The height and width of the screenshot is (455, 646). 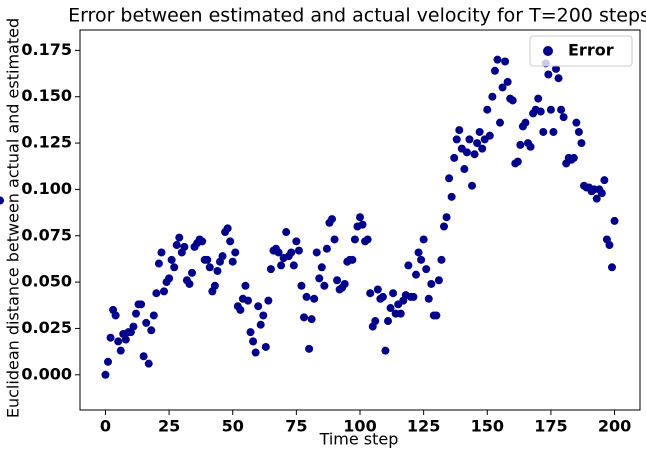 I want to click on x-tick-label: 50, so click(x=233, y=426).